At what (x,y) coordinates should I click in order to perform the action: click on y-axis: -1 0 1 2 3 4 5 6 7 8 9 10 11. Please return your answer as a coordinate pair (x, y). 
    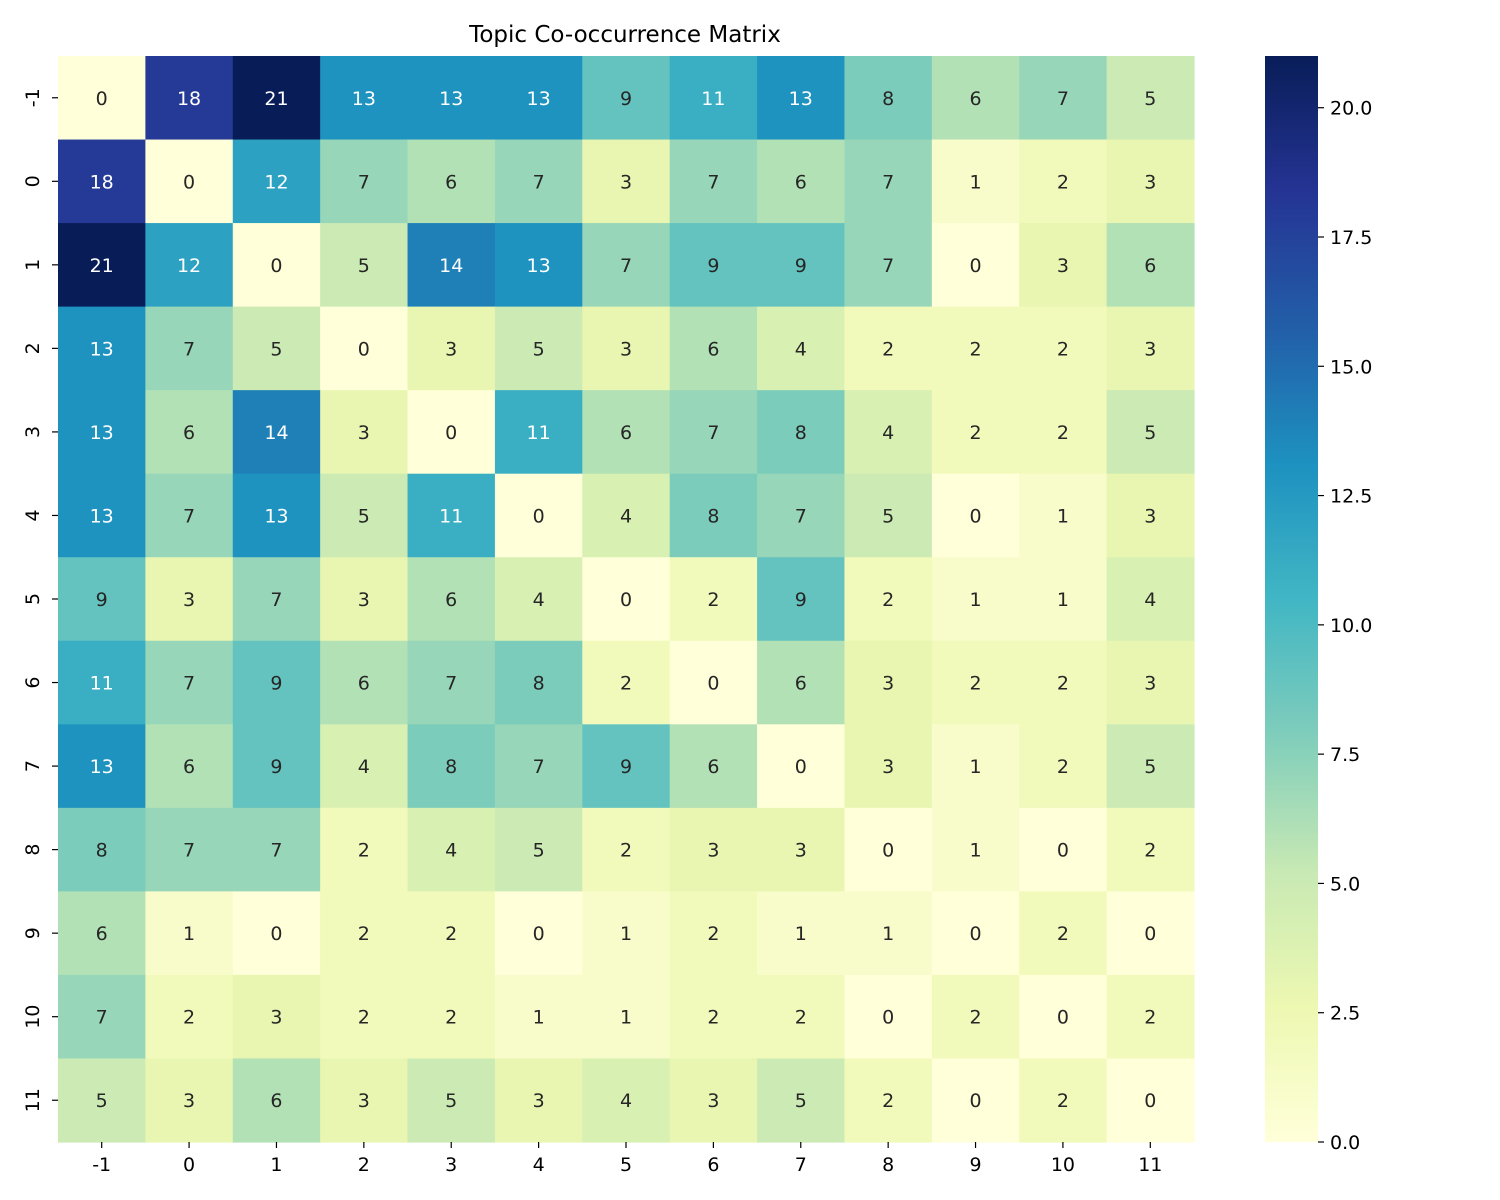
    Looking at the image, I should click on (40, 600).